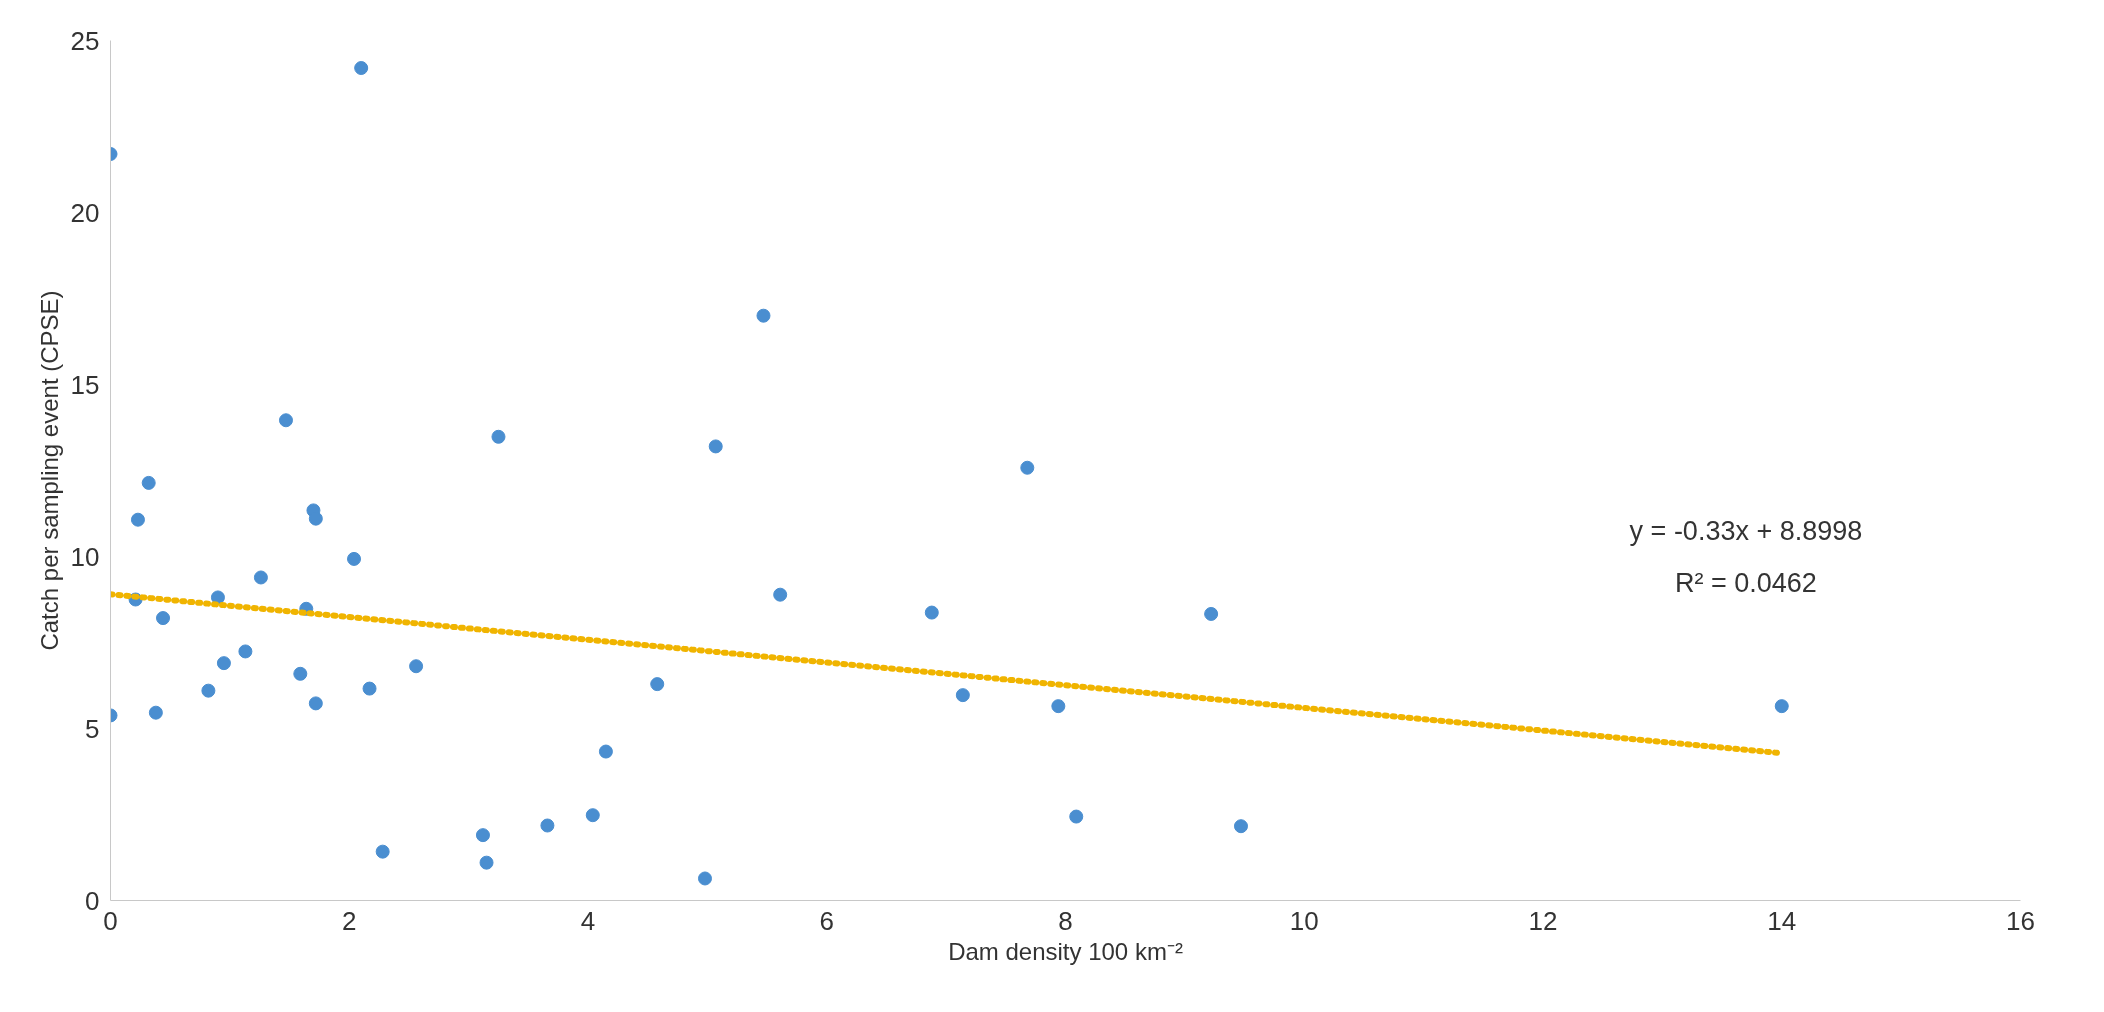 Image resolution: width=2104 pixels, height=1012 pixels. I want to click on annotation: y = -0.33x + 8.8998, so click(1746, 531).